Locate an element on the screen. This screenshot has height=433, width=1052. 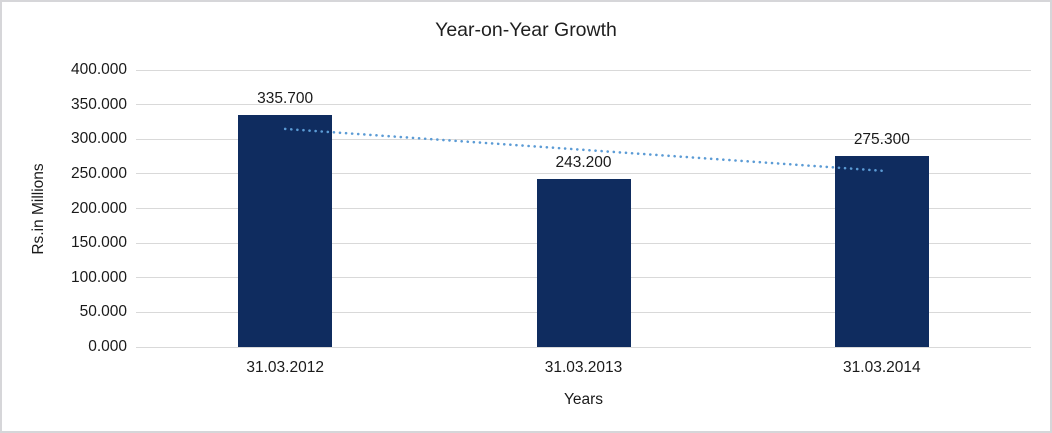
data-label: 243.200 is located at coordinates (583, 162).